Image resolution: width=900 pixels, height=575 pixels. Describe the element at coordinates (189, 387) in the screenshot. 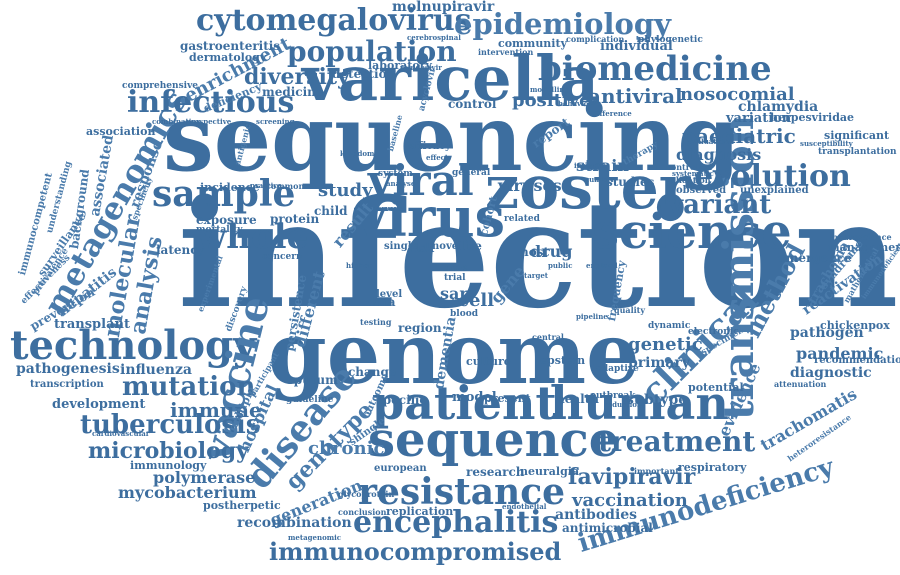

I see `word-mutation: mutation` at that location.